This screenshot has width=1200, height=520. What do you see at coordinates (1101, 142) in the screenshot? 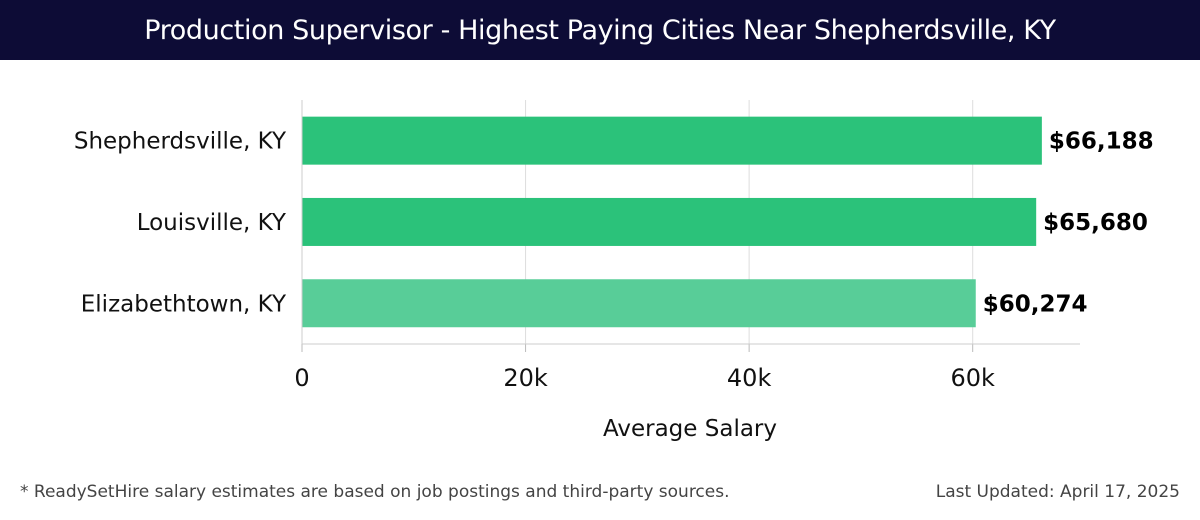
I see `bar-value-label: $66,188` at bounding box center [1101, 142].